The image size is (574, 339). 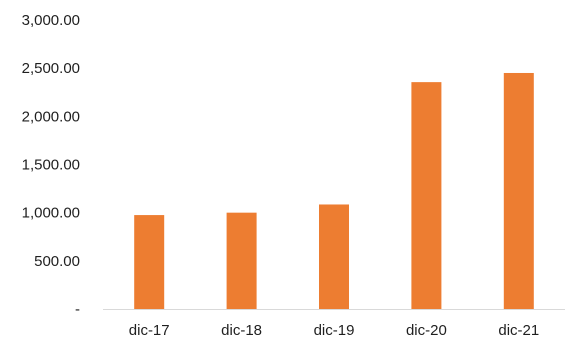 I want to click on y-tick-label: 3,000.00, so click(x=51, y=20).